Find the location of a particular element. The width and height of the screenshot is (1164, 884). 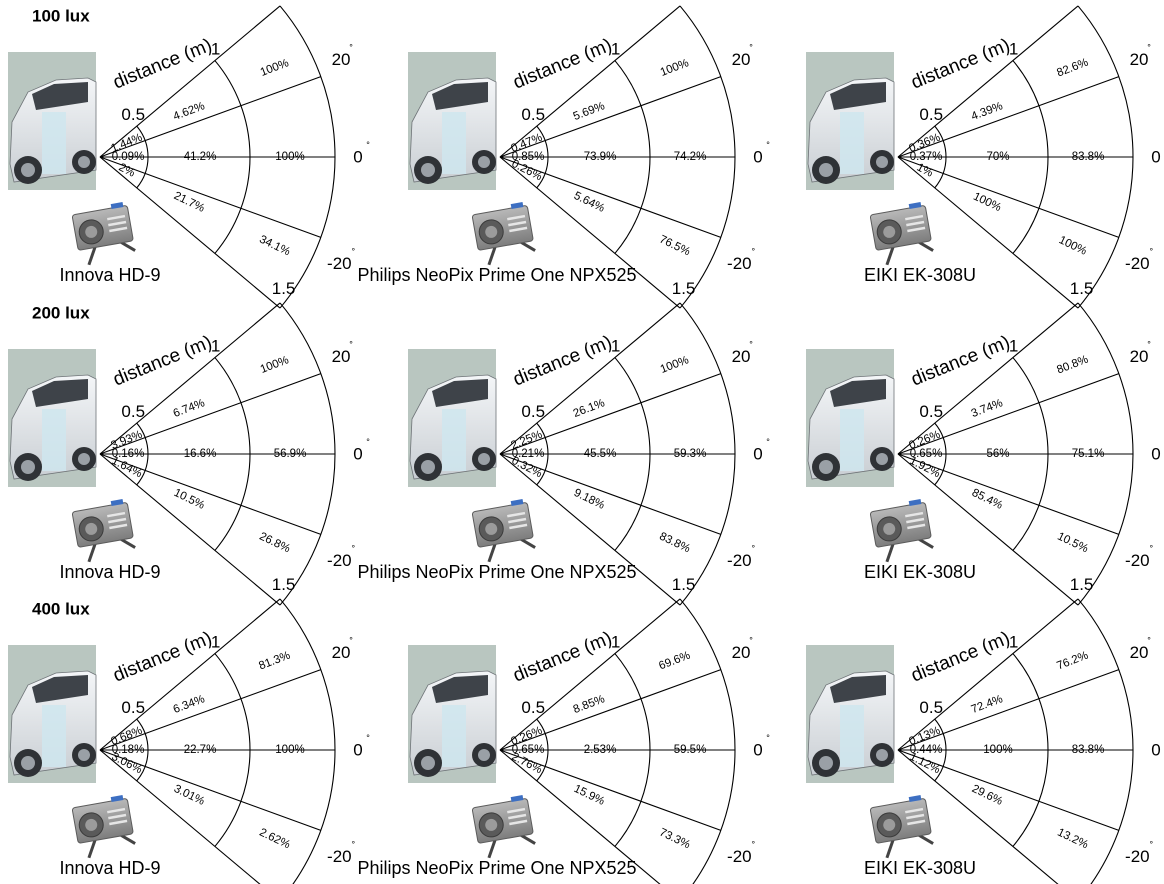

detection-rate-label: 2.53% is located at coordinates (600, 750).